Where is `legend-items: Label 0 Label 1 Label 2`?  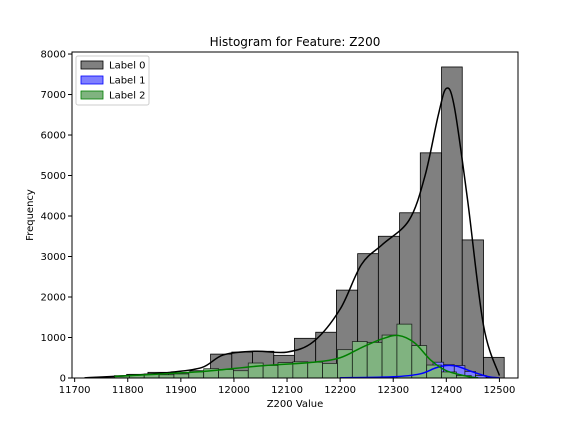
legend-items: Label 0 Label 1 Label 2 is located at coordinates (113, 81).